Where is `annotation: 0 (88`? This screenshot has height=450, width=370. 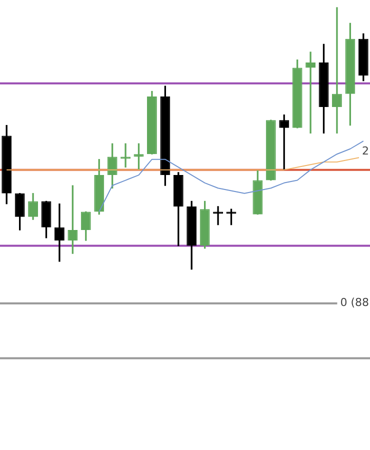
annotation: 0 (88 is located at coordinates (354, 303).